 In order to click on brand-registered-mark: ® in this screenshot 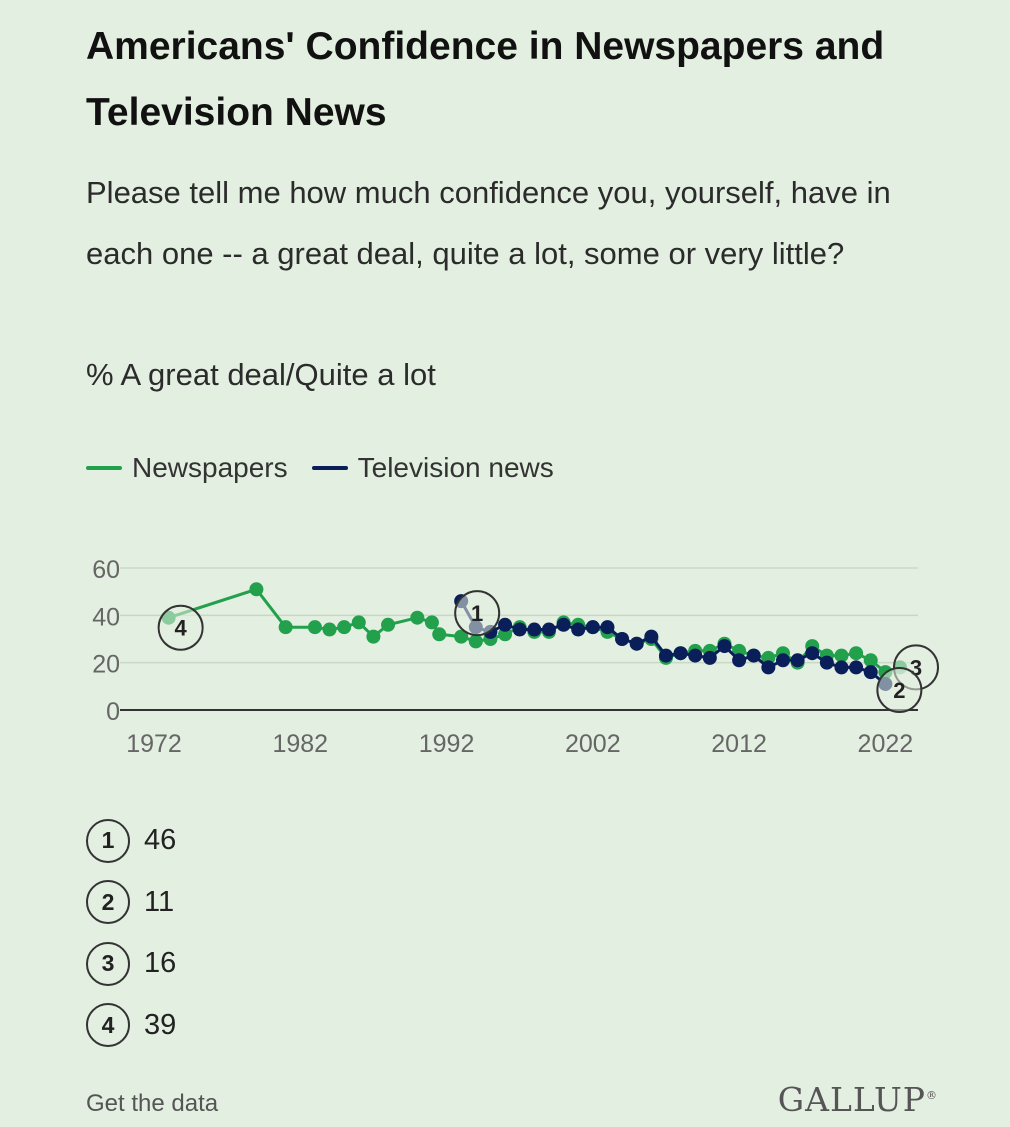, I will do `click(932, 1095)`.